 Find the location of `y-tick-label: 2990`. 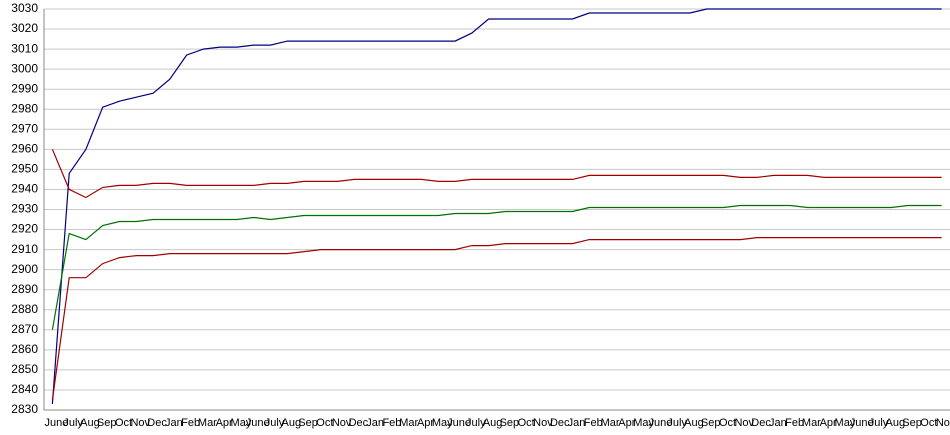

y-tick-label: 2990 is located at coordinates (24, 88).